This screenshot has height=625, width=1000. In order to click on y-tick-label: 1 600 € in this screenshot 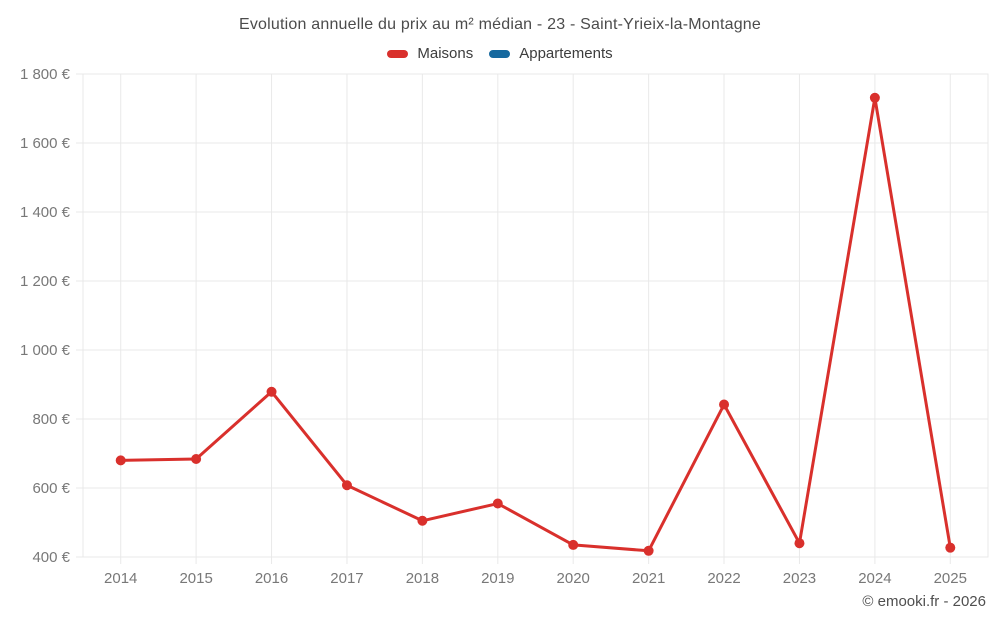, I will do `click(45, 143)`.